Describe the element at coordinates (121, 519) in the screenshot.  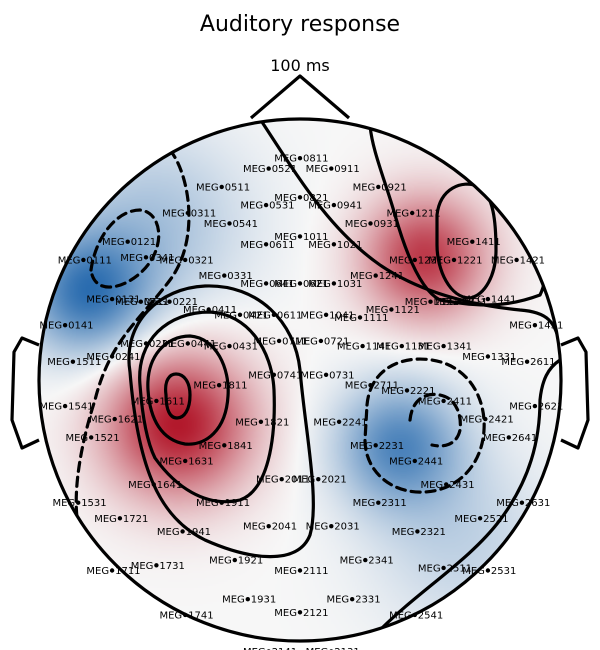
I see `sensor-meg-1721: MEG 1721` at that location.